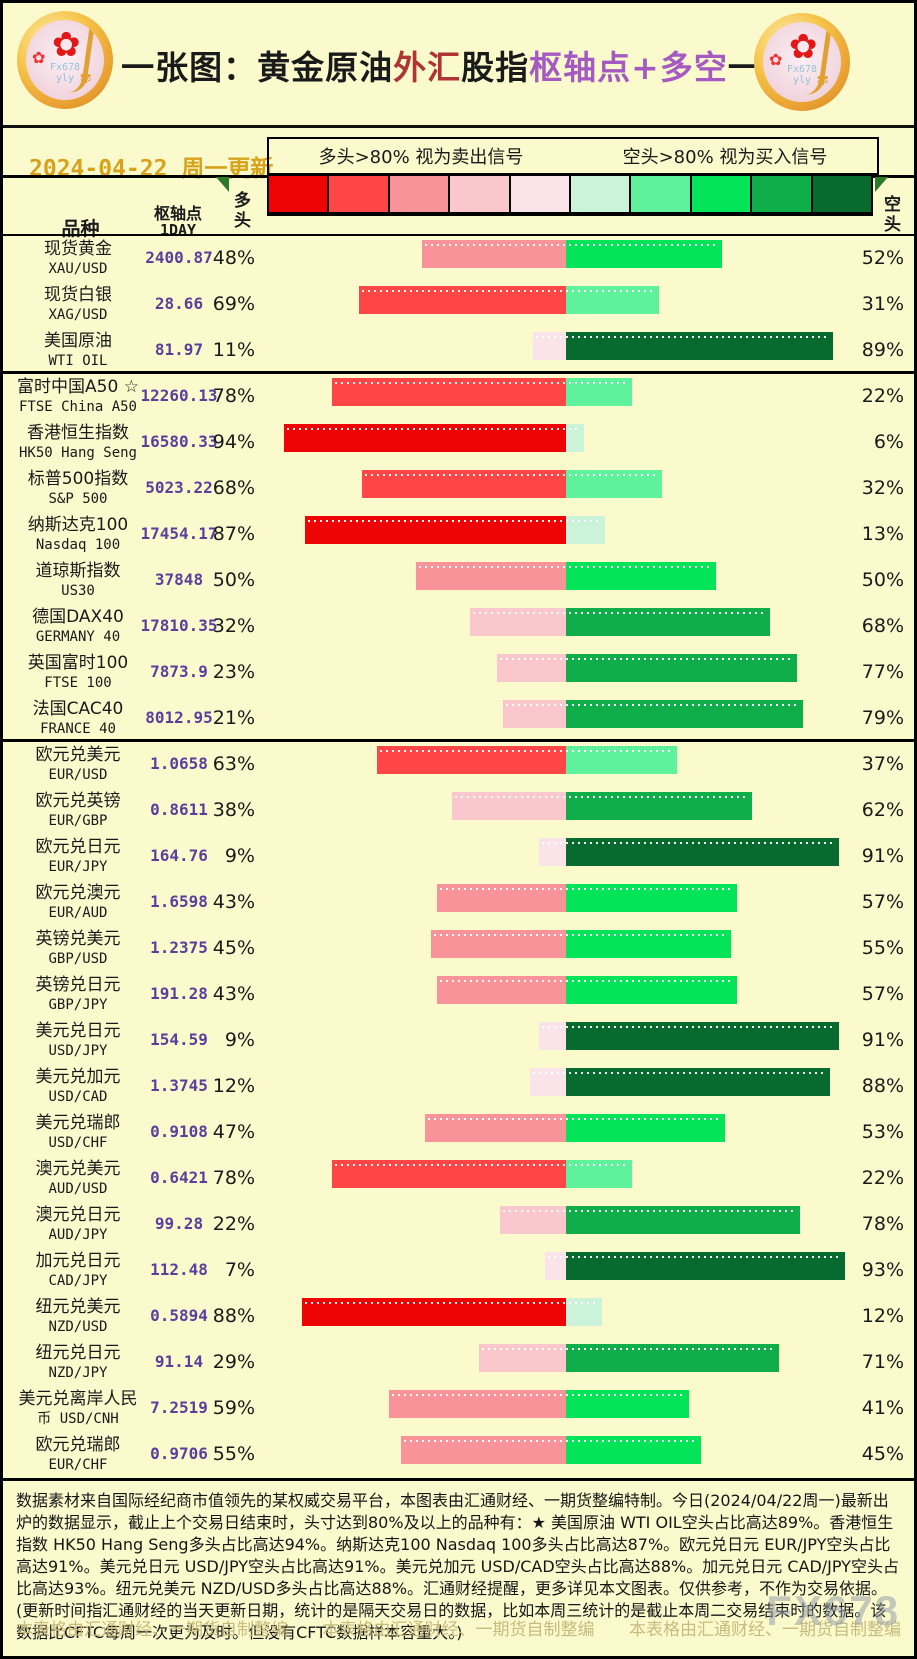 This screenshot has width=917, height=1659. What do you see at coordinates (78, 571) in the screenshot?
I see `product-name-cn: 道琼斯指数` at bounding box center [78, 571].